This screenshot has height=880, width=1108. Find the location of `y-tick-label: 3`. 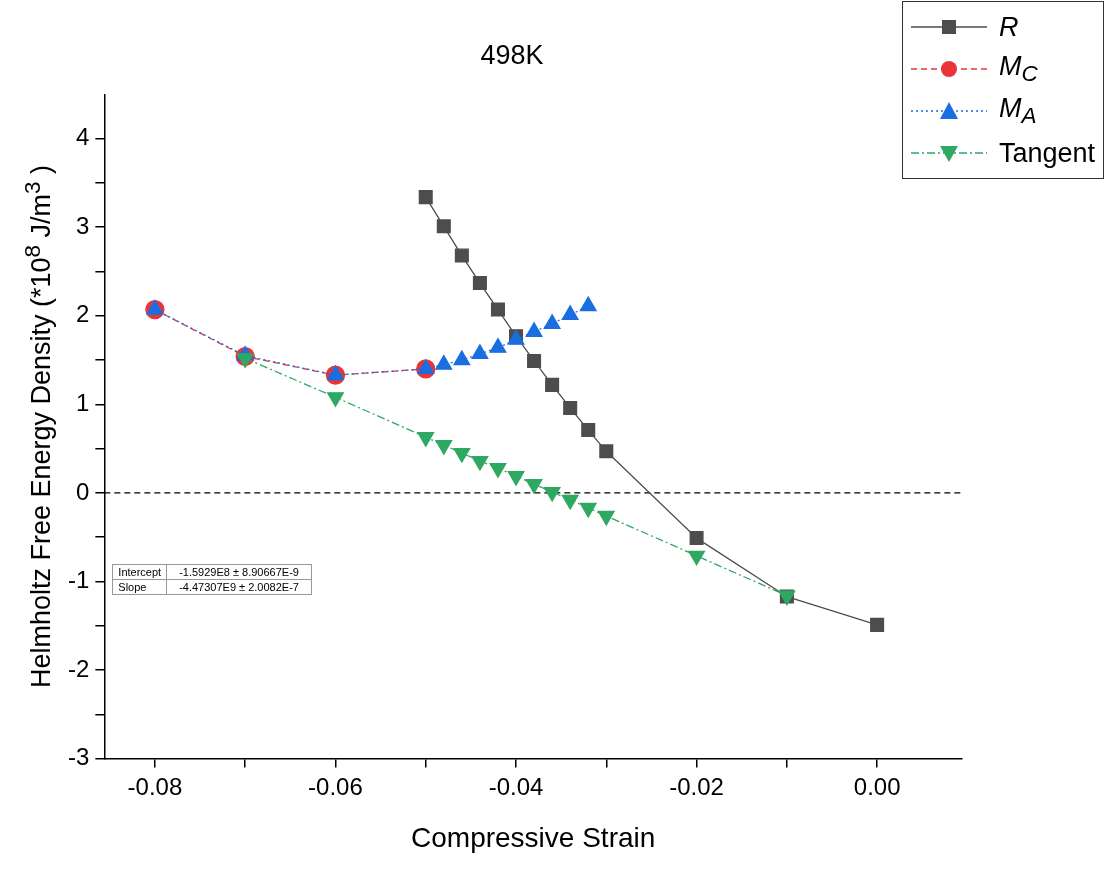

y-tick-label: 3 is located at coordinates (82, 225).